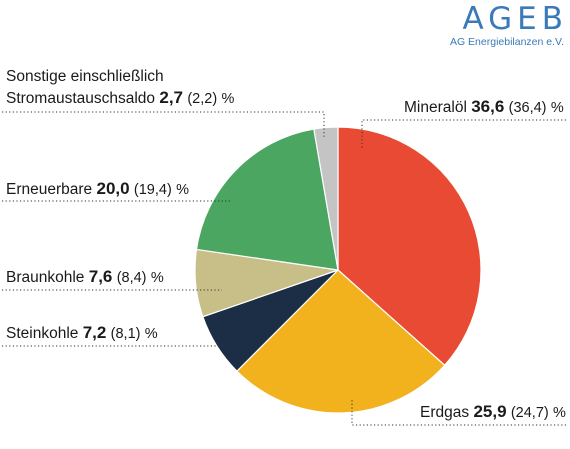 The width and height of the screenshot is (570, 449). Describe the element at coordinates (85, 76) in the screenshot. I see `label-sonstige-name: Sonstige einschließlich` at that location.